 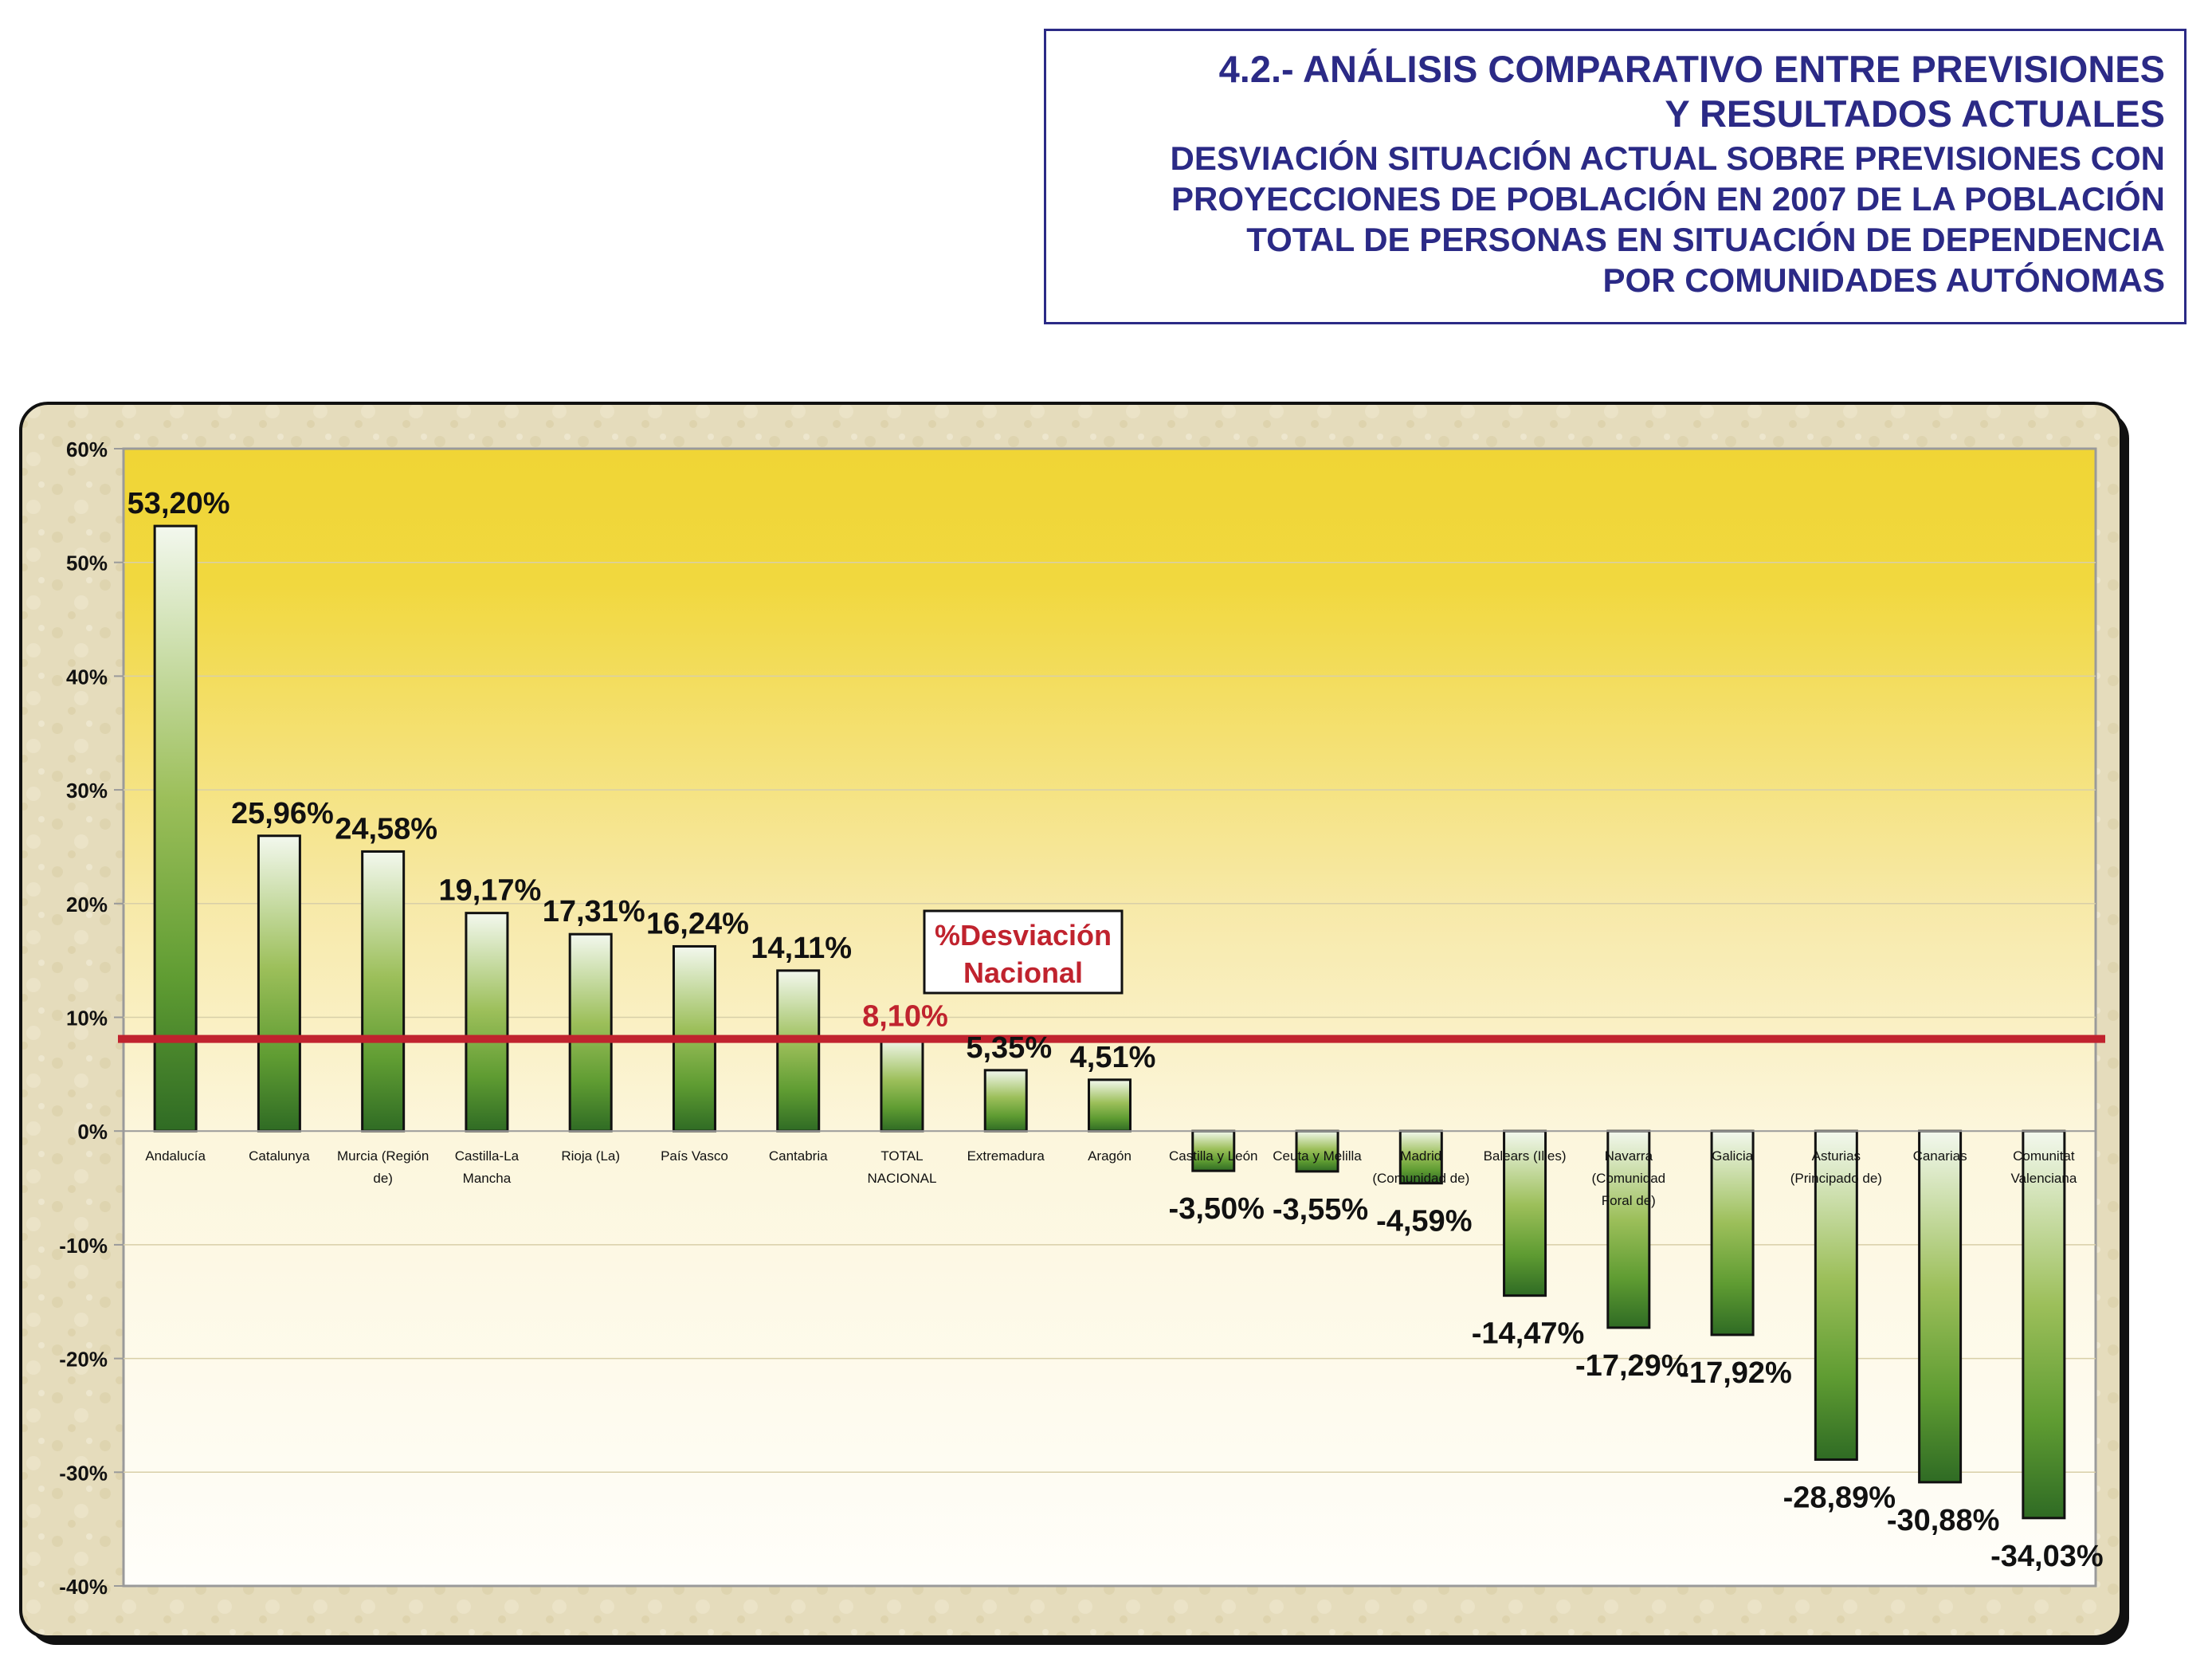 What do you see at coordinates (87, 1019) in the screenshot?
I see `y-tick-label: 10%` at bounding box center [87, 1019].